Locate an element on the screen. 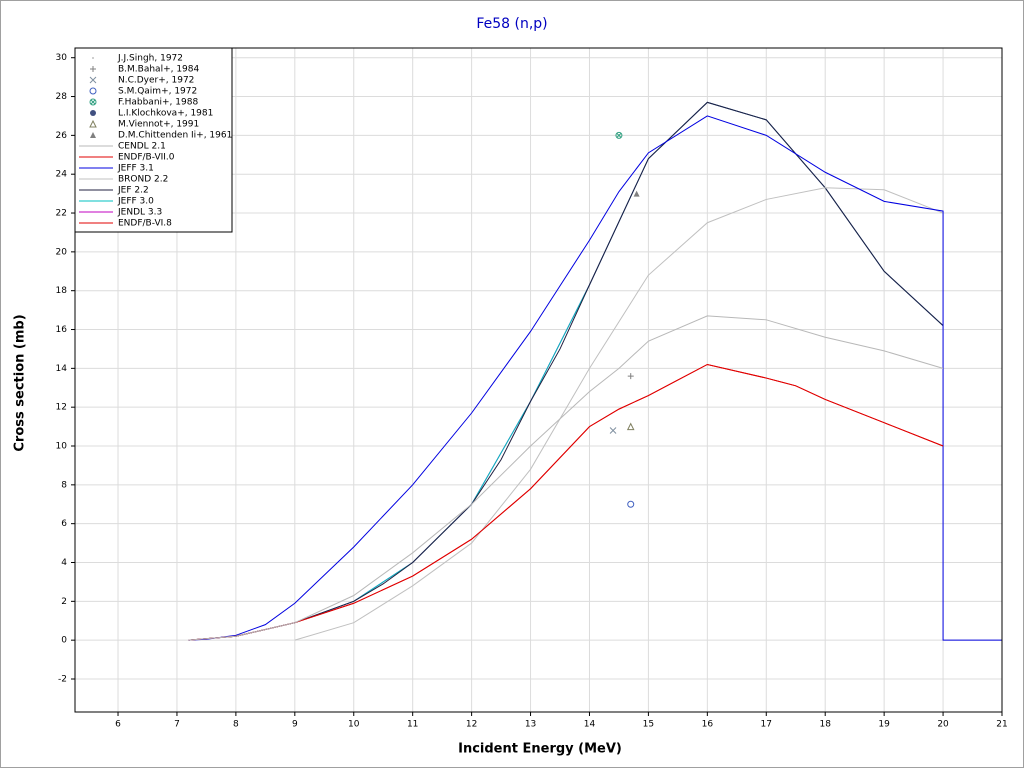 Image resolution: width=1024 pixels, height=768 pixels. x-tick-label: 14 is located at coordinates (590, 725).